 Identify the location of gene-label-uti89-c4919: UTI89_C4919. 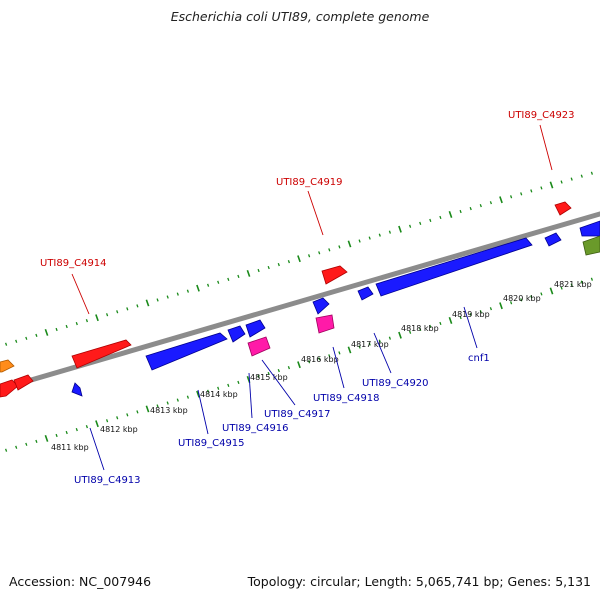
(309, 182).